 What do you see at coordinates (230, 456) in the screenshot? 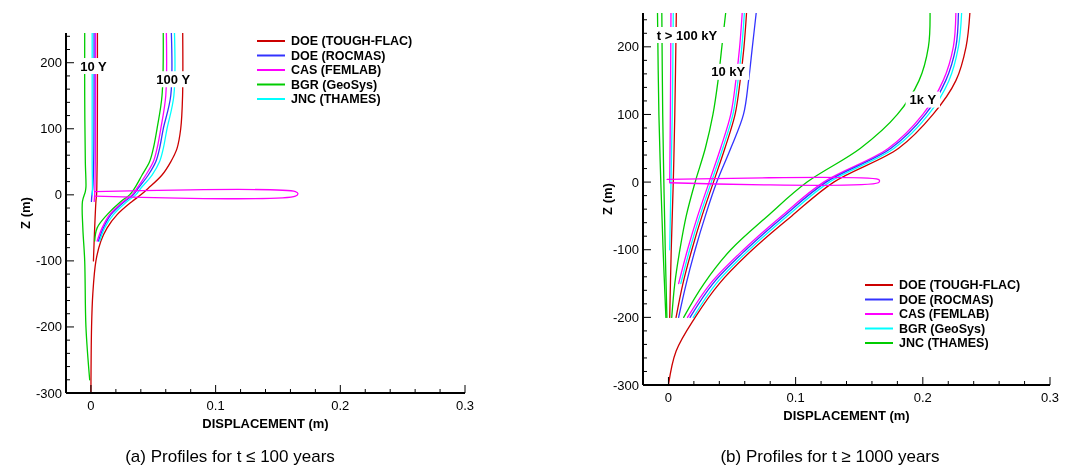
I see `text: (a) Profiles for t ≤ 100 years` at bounding box center [230, 456].